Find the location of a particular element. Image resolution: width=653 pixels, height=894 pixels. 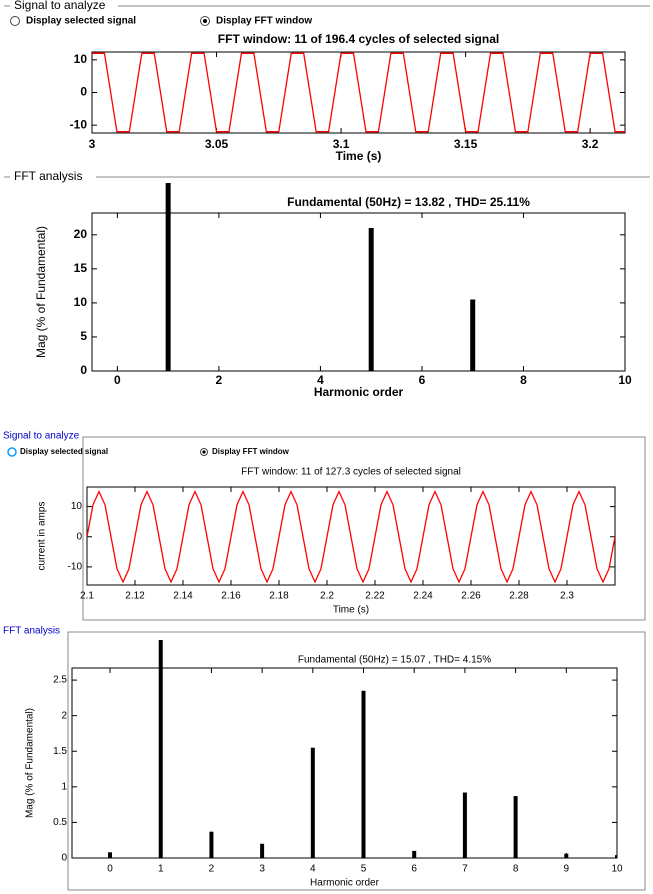

x-tick-label: 2.22 is located at coordinates (375, 596).